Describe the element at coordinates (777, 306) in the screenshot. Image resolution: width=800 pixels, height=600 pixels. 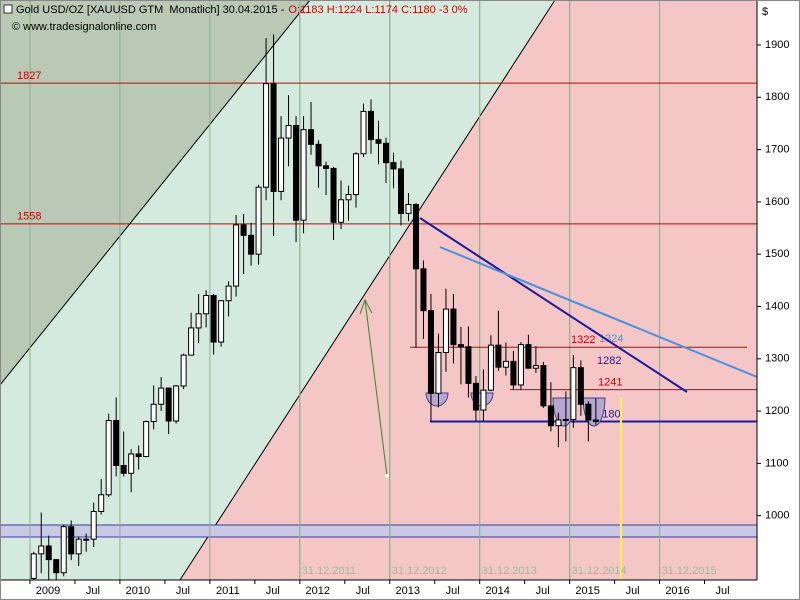
I see `y-tick-label: 1400` at that location.